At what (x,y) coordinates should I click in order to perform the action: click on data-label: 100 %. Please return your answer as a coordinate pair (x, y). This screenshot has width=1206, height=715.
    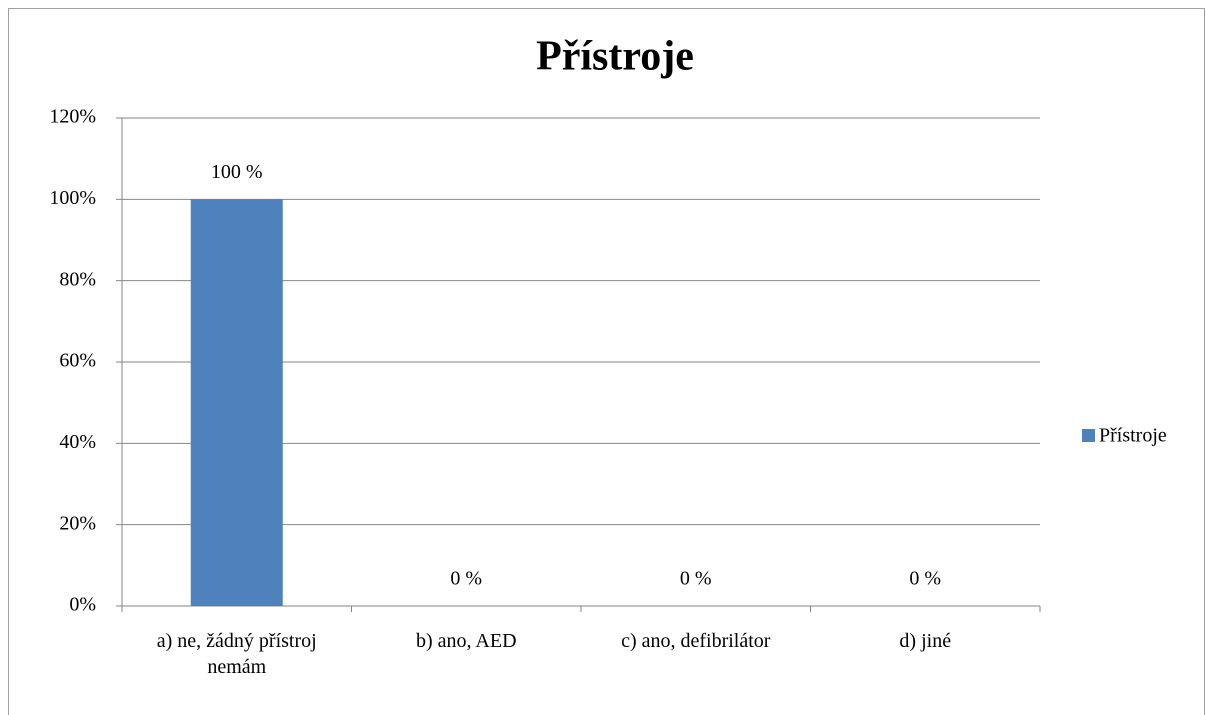
    Looking at the image, I should click on (237, 172).